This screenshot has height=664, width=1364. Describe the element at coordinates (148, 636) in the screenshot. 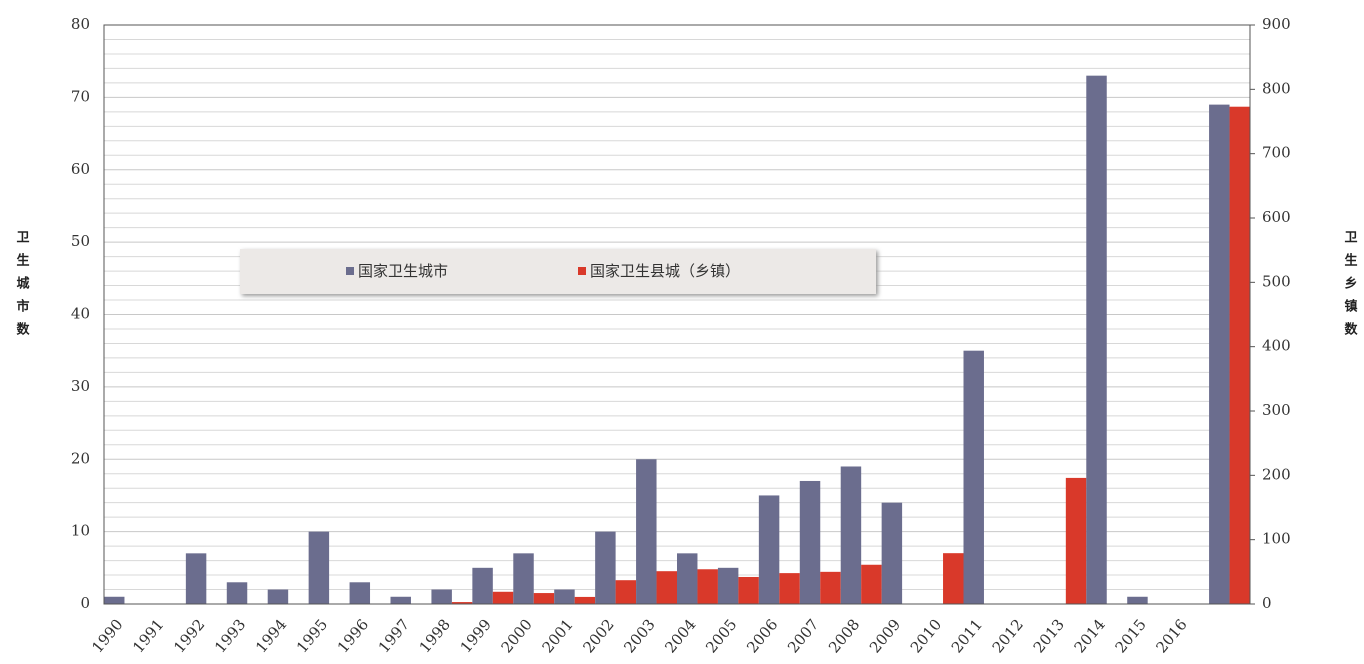

I see `x-tick-label: 1991` at that location.